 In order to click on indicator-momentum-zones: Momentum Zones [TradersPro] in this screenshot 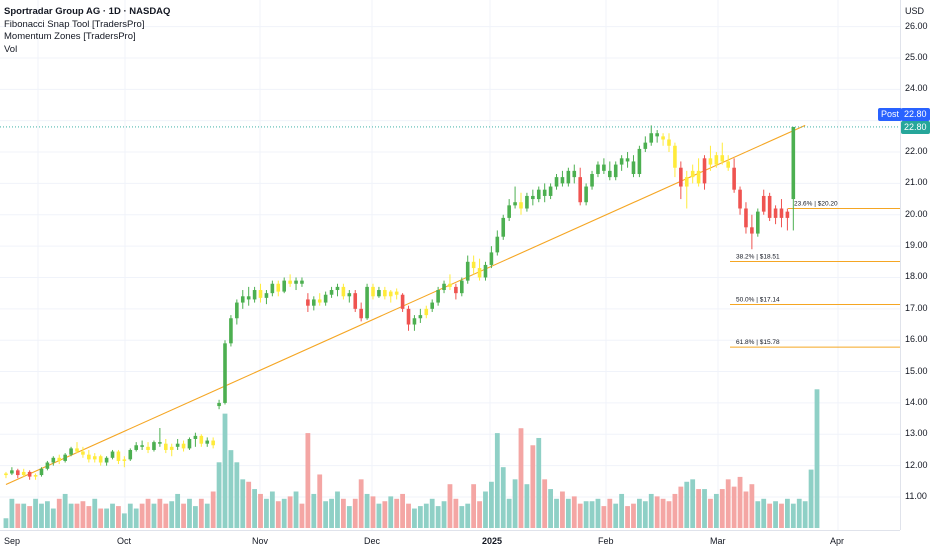, I will do `click(70, 36)`.